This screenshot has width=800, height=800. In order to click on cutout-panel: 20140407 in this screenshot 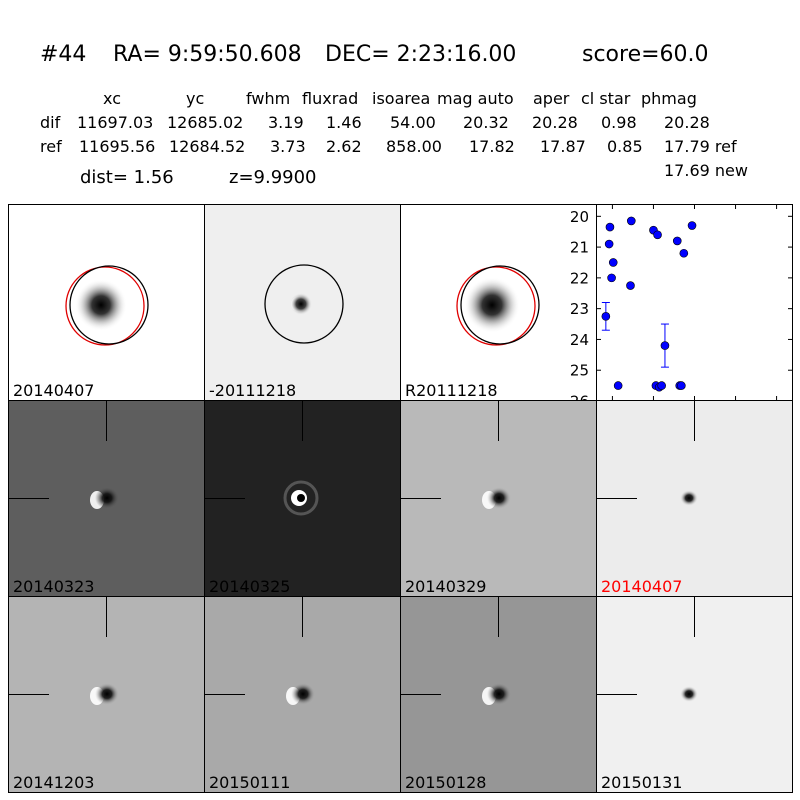, I will do `click(694, 498)`.